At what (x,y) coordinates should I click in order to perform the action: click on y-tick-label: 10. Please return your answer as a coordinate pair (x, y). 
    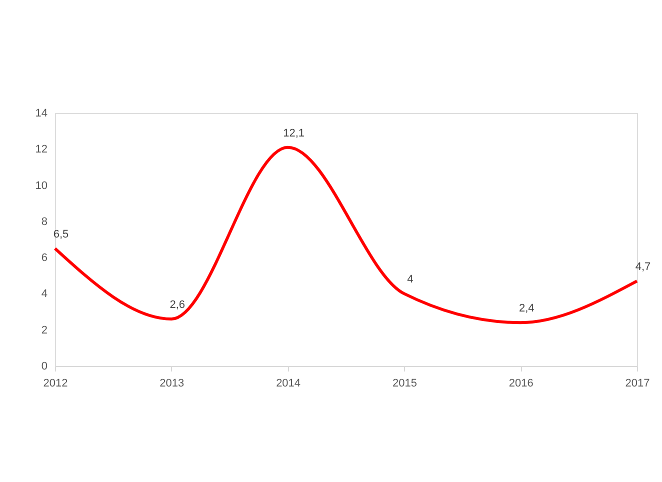
    Looking at the image, I should click on (41, 186).